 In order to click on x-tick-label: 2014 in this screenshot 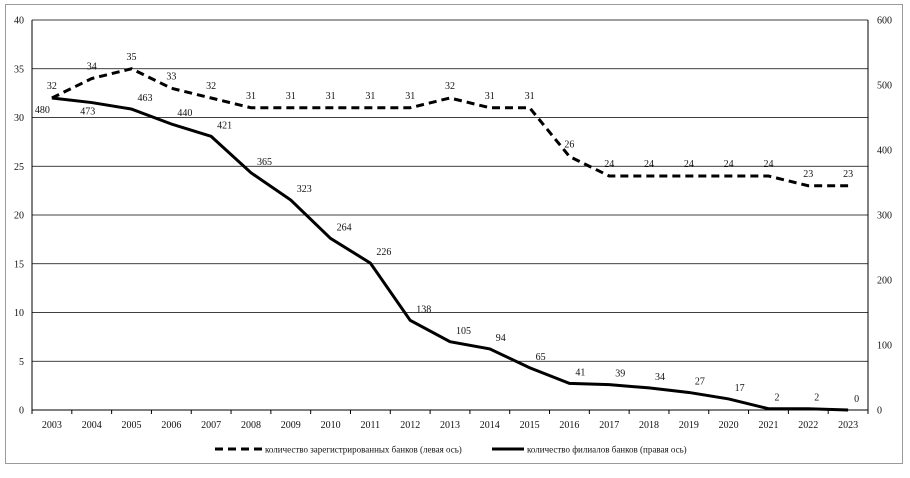, I will do `click(490, 425)`.